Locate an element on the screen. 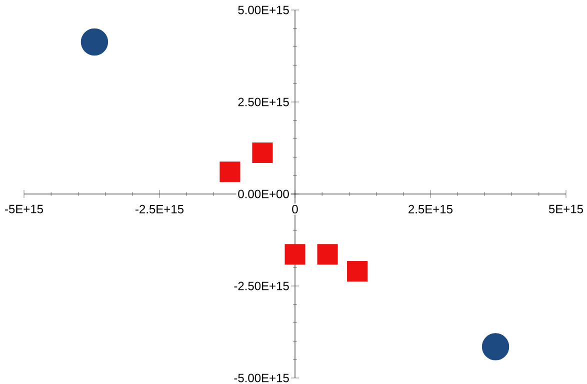 The height and width of the screenshot is (384, 587). x-tick-label: -5E+15 is located at coordinates (24, 209).